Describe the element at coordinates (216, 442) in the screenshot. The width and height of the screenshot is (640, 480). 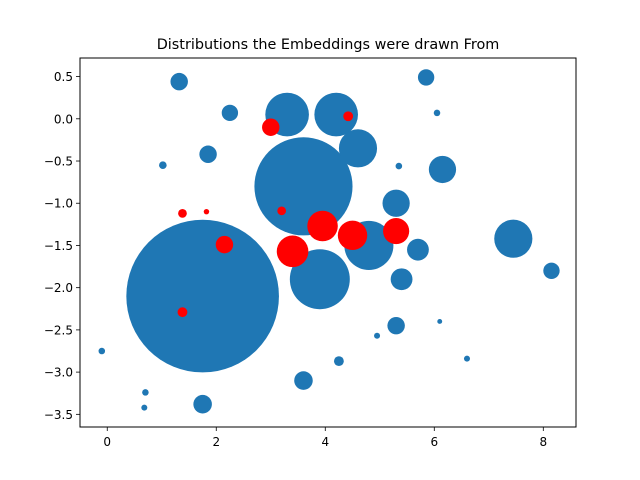
I see `x-tick-label: 2` at that location.